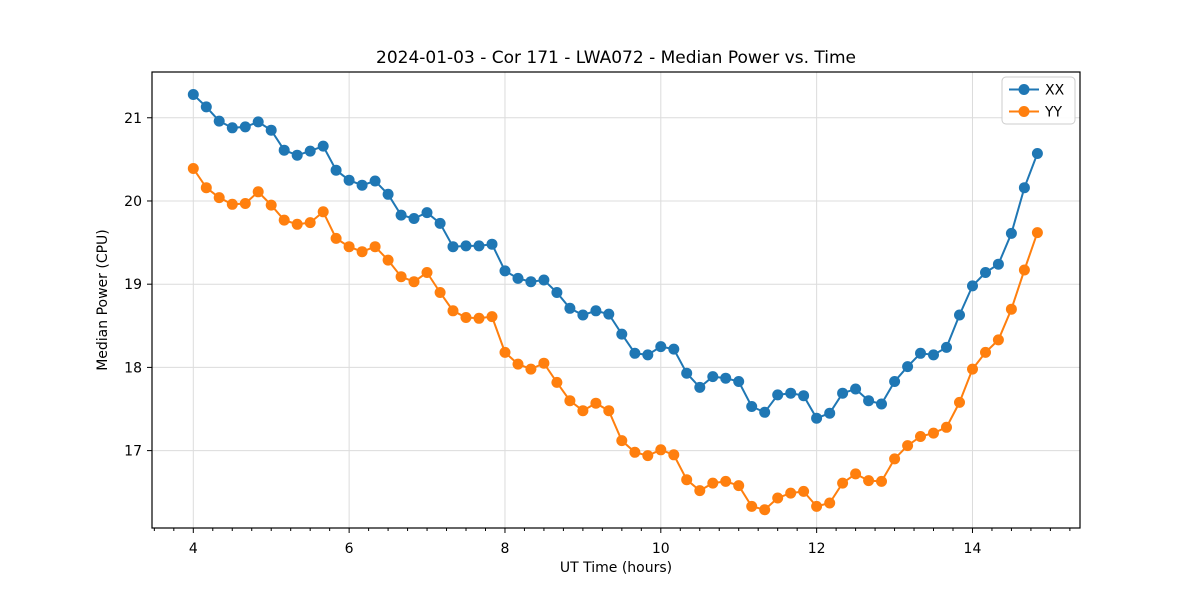 This screenshot has height=604, width=1200. Describe the element at coordinates (349, 549) in the screenshot. I see `x-tick-label: 6` at that location.